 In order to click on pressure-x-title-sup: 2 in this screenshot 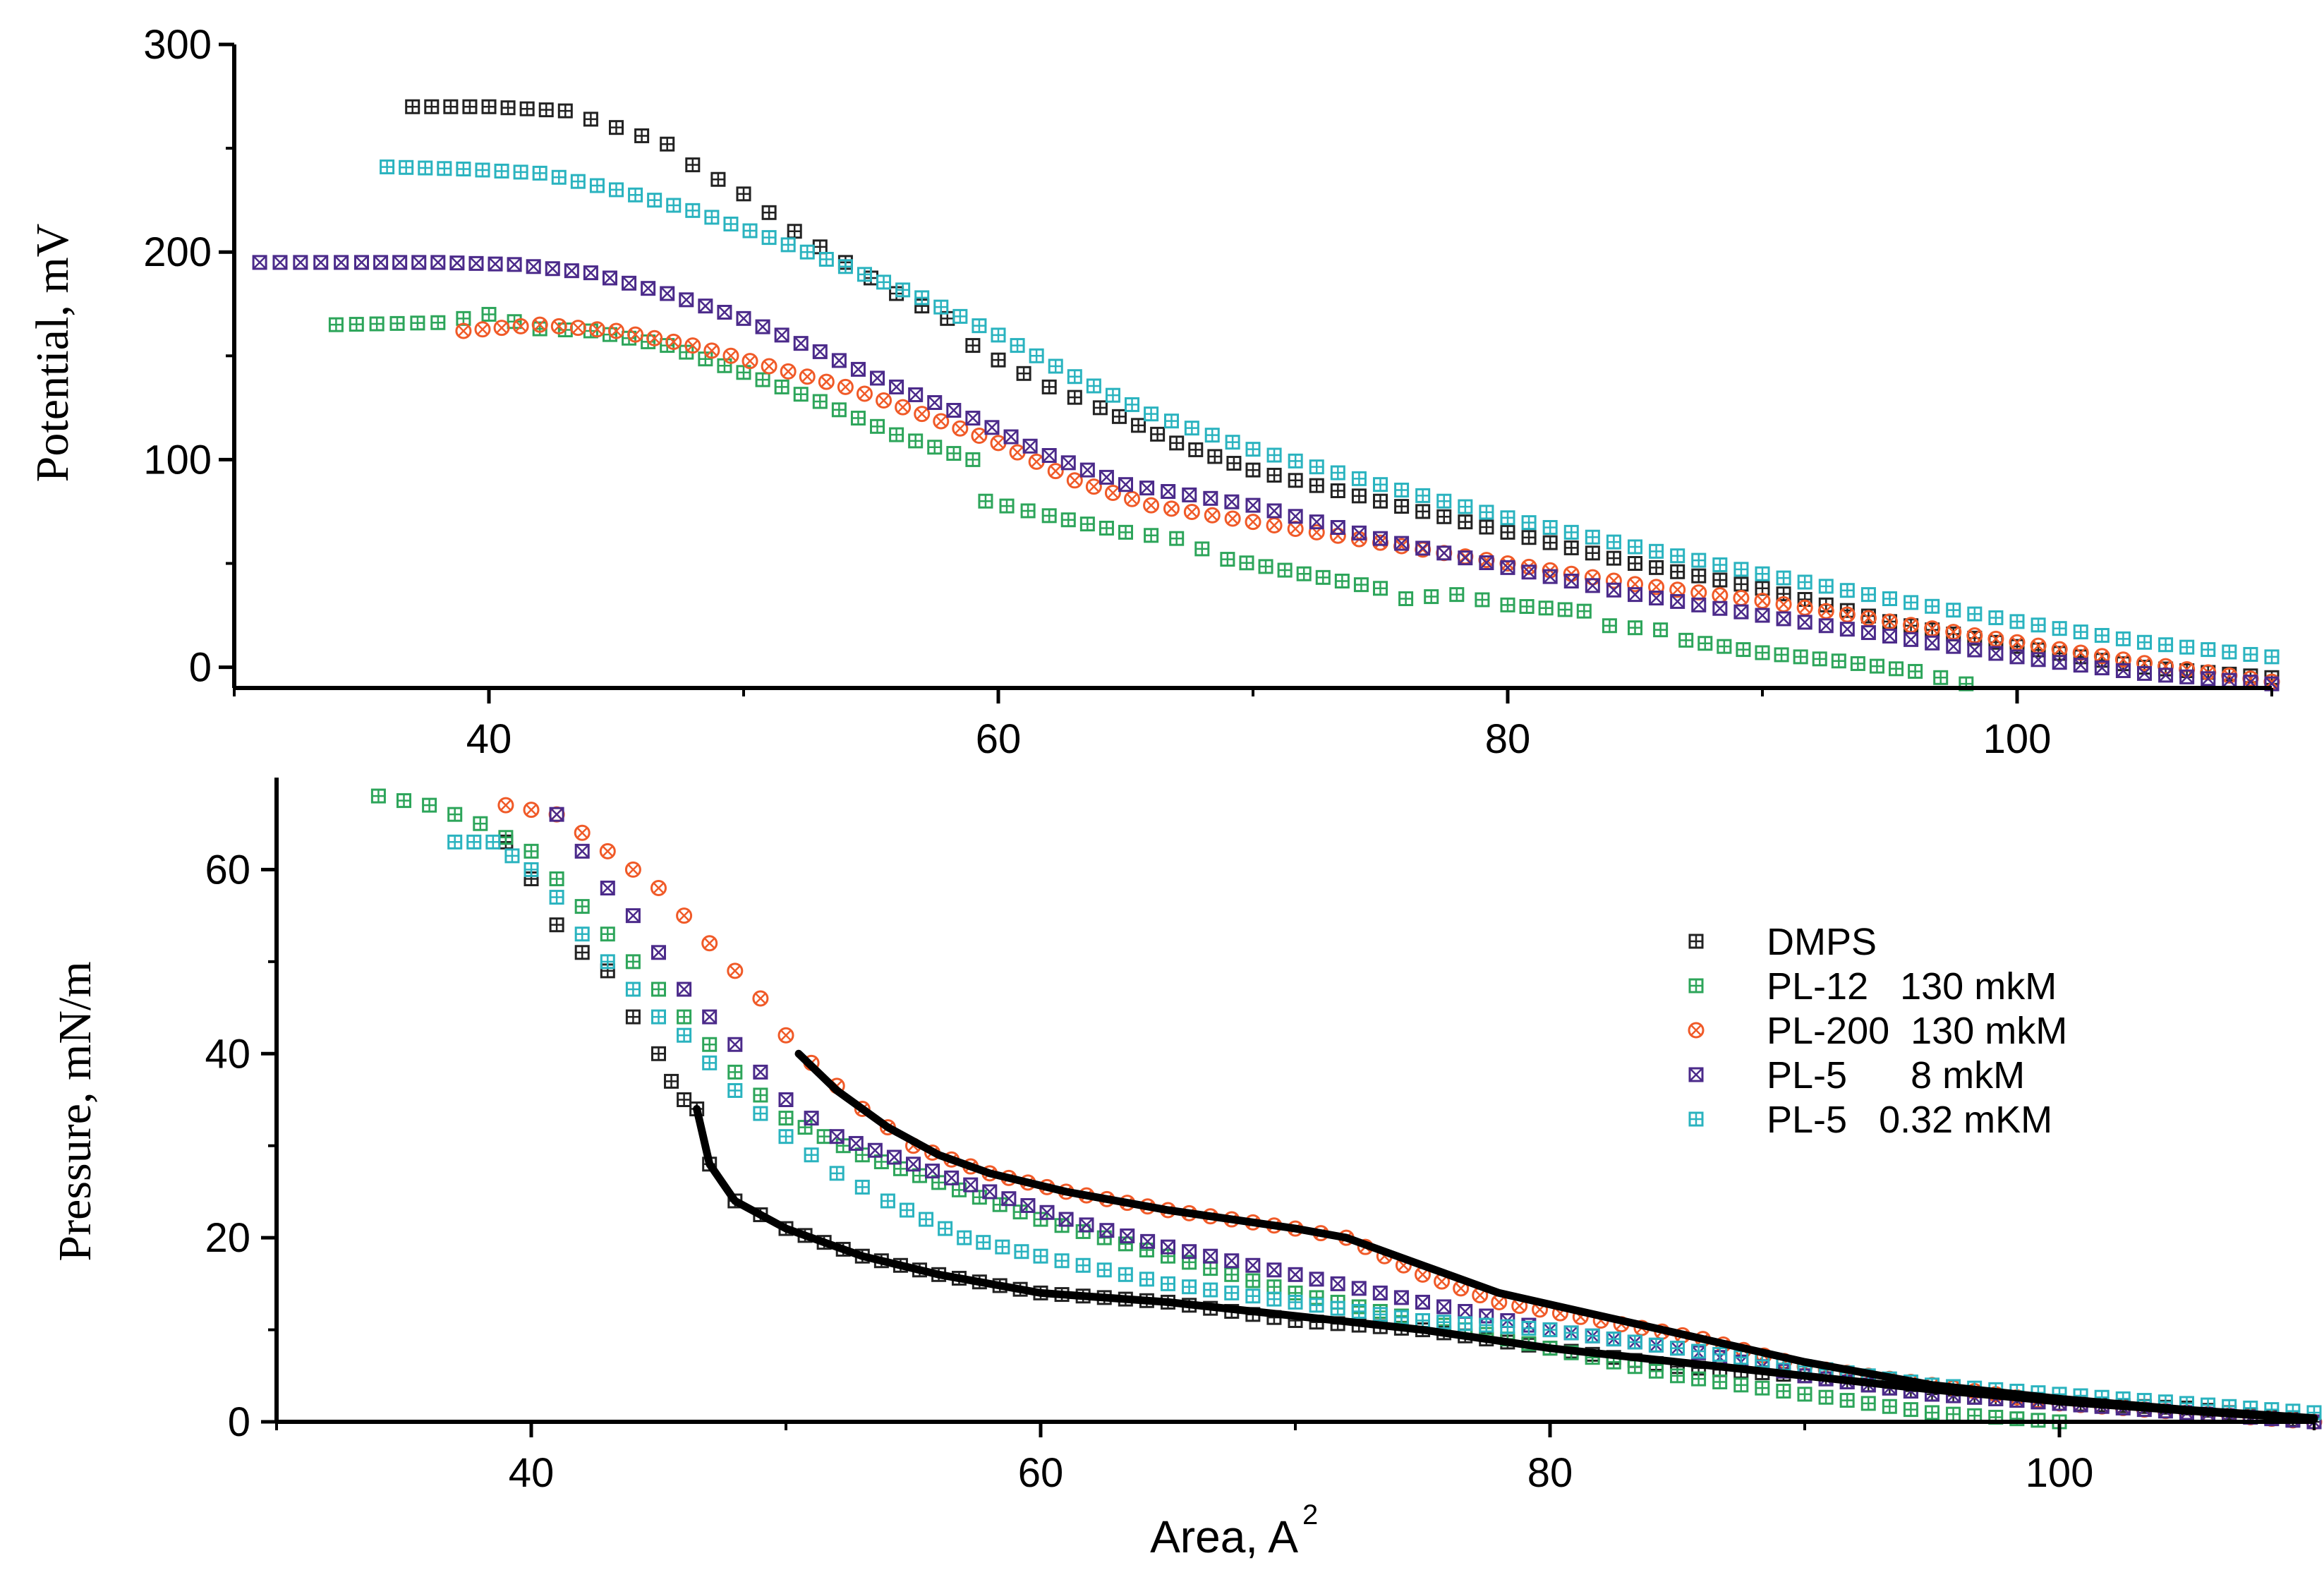, I will do `click(1310, 1514)`.